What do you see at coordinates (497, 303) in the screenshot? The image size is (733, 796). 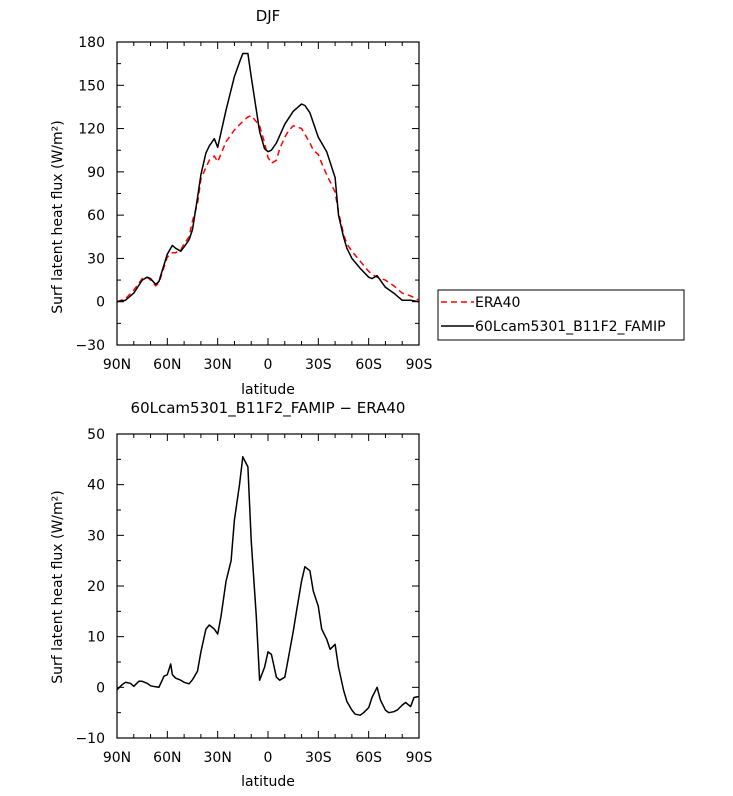 I see `legend-era40-label: ERA40` at bounding box center [497, 303].